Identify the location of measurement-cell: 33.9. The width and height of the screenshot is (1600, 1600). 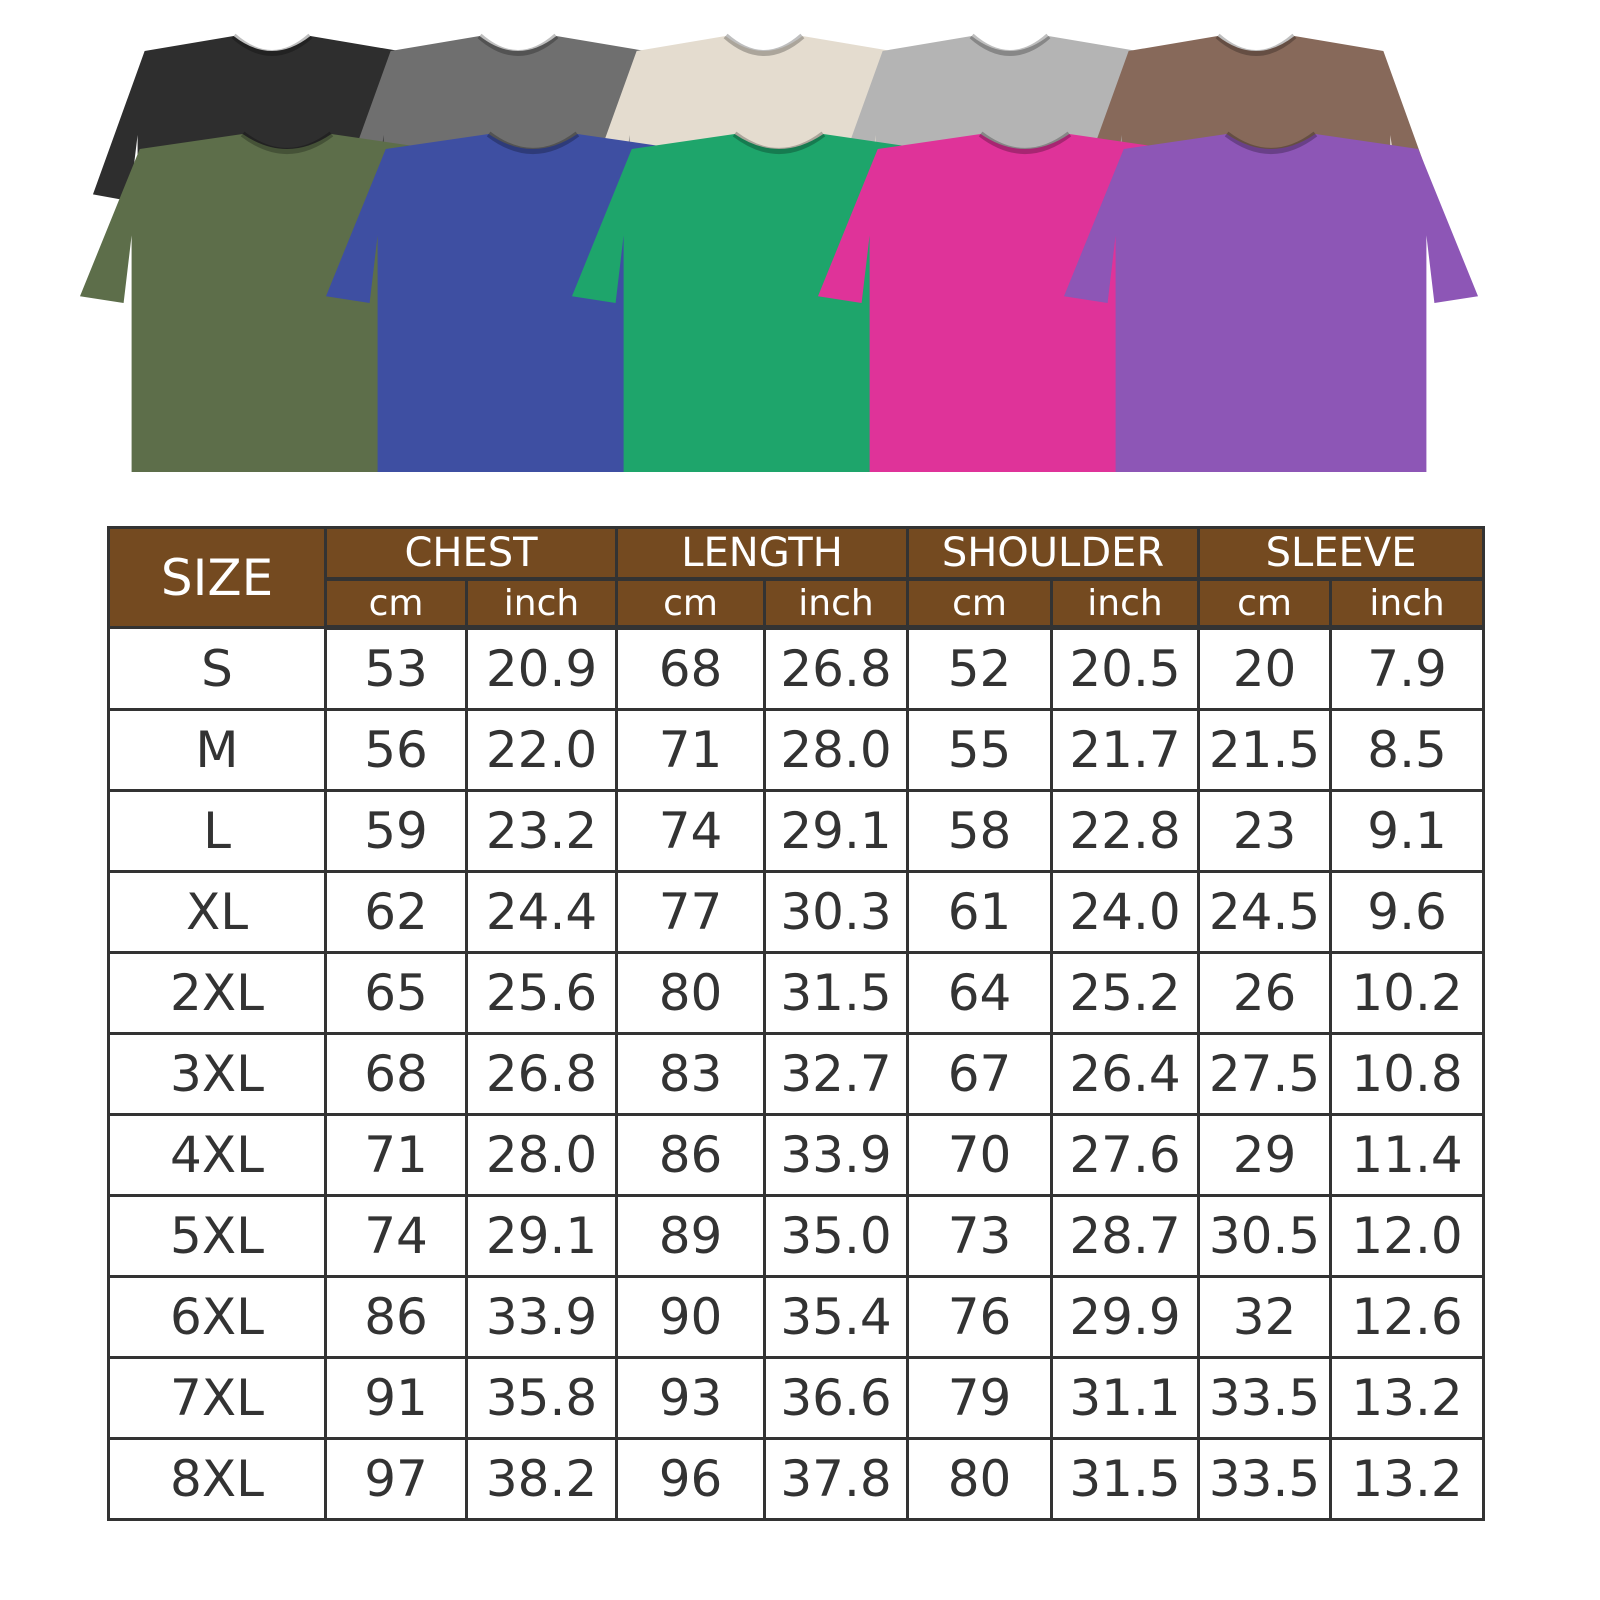
(836, 1155).